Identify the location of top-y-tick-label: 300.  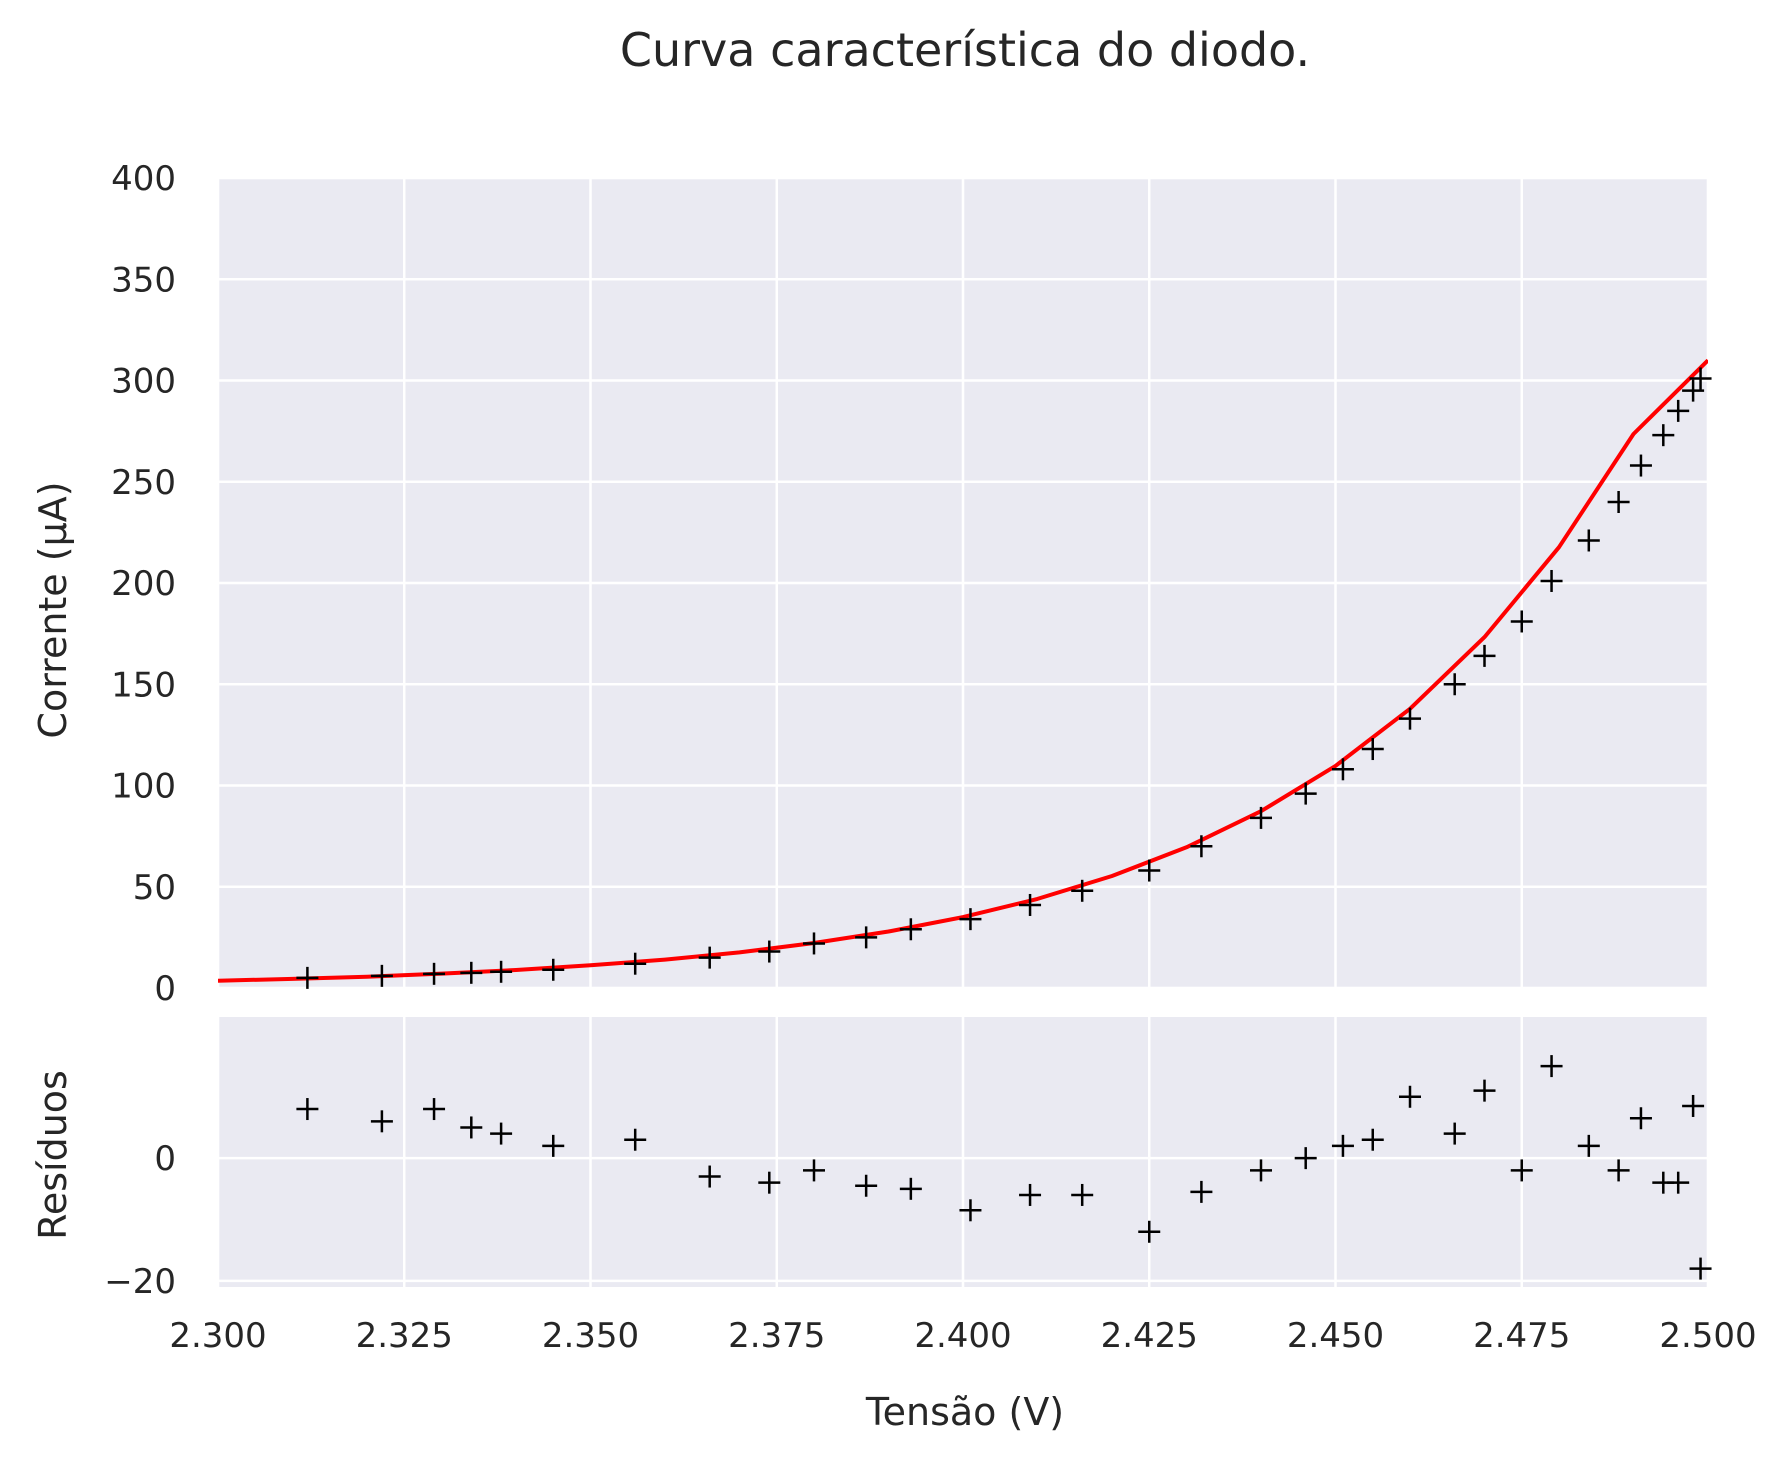
(143, 382).